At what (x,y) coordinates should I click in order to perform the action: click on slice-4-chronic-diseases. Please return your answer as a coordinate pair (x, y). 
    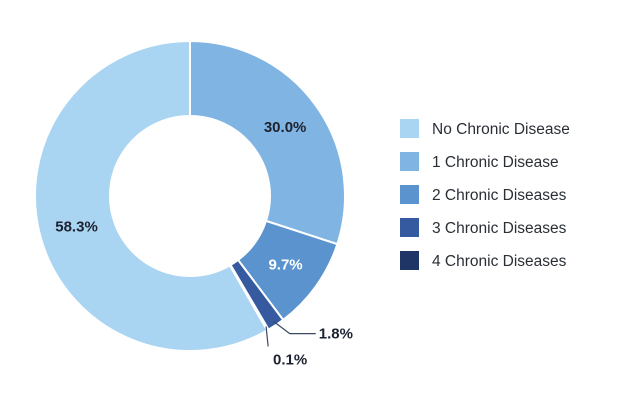
    Looking at the image, I should click on (249, 297).